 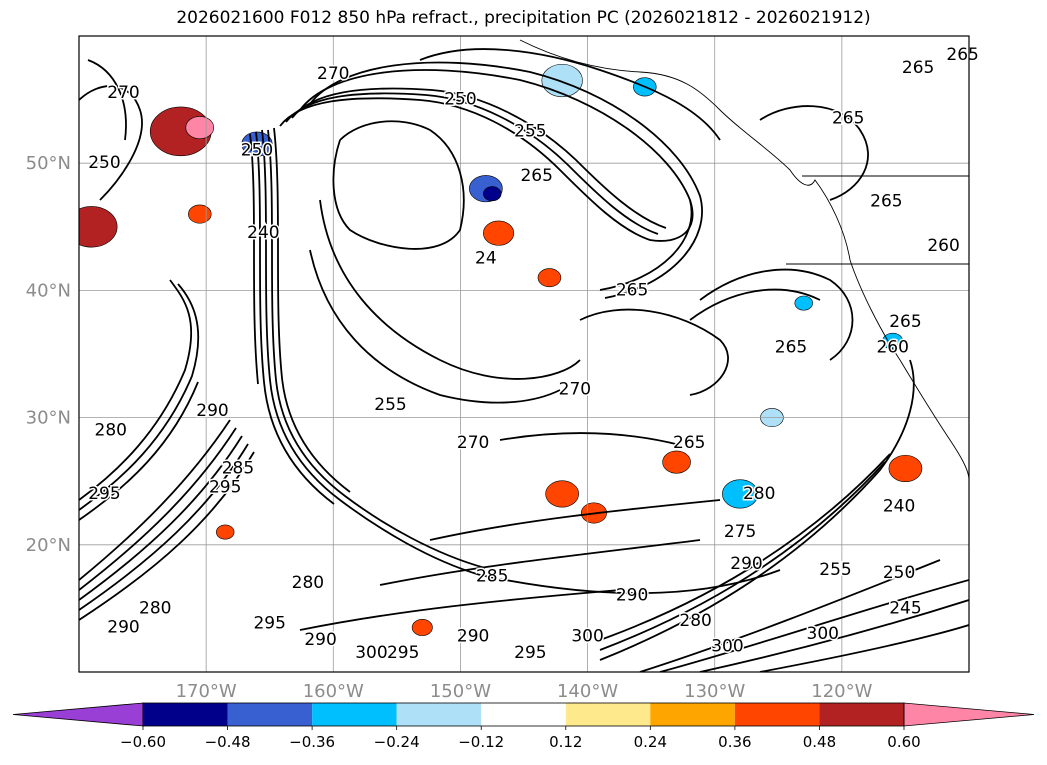 I want to click on colorbar-tick-label: −0.12, so click(x=481, y=742).